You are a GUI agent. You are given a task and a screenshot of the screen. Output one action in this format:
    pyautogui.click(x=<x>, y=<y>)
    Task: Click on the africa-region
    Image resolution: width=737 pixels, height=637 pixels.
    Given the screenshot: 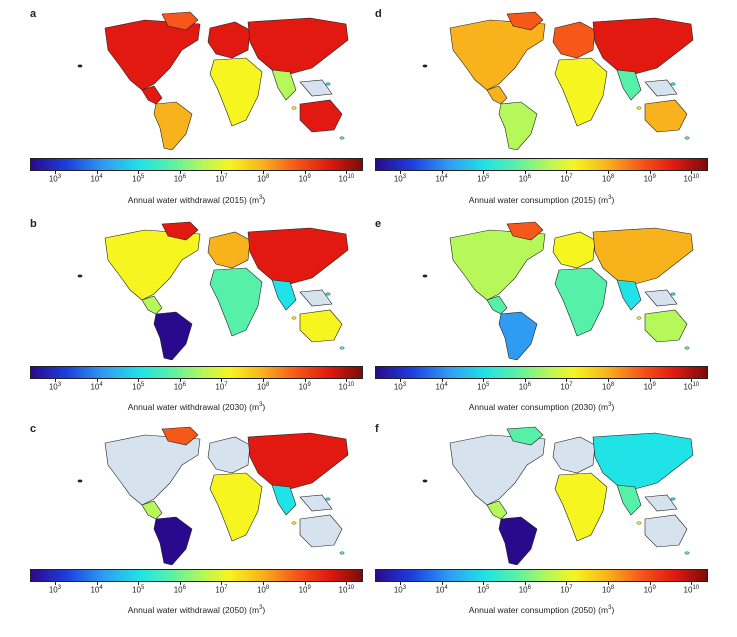 What is the action you would take?
    pyautogui.click(x=236, y=92)
    